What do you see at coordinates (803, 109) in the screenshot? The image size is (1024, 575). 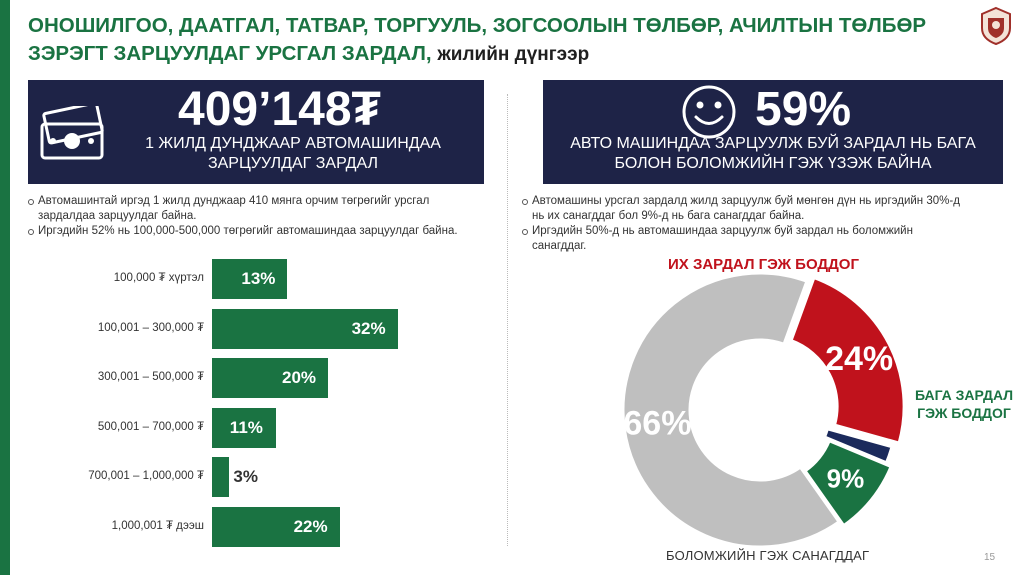 I see `satisfaction-value: 59%` at bounding box center [803, 109].